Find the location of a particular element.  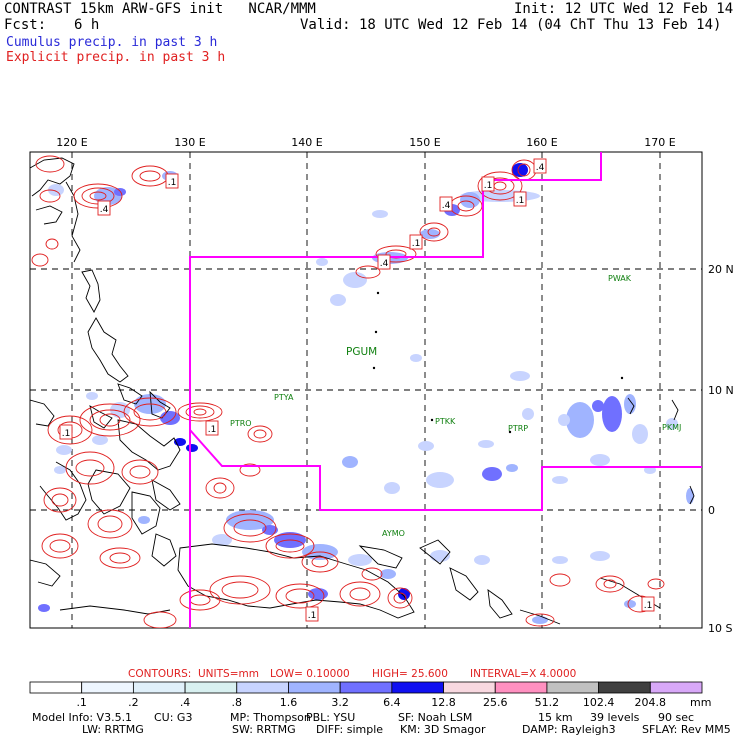

colorbar: .1 .2 .4 .8 1.6 3.2 6.4 12.8 25.6 51.2 102.4 204.8 is located at coordinates (366, 695).